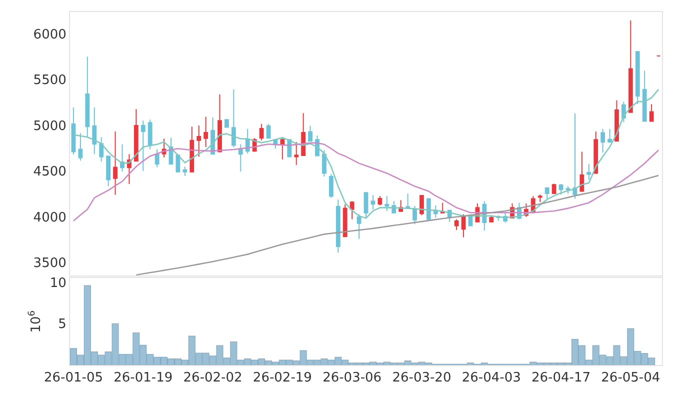 Image resolution: width=673 pixels, height=396 pixels. Describe the element at coordinates (49, 172) in the screenshot. I see `y-tick-label: 4500` at that location.